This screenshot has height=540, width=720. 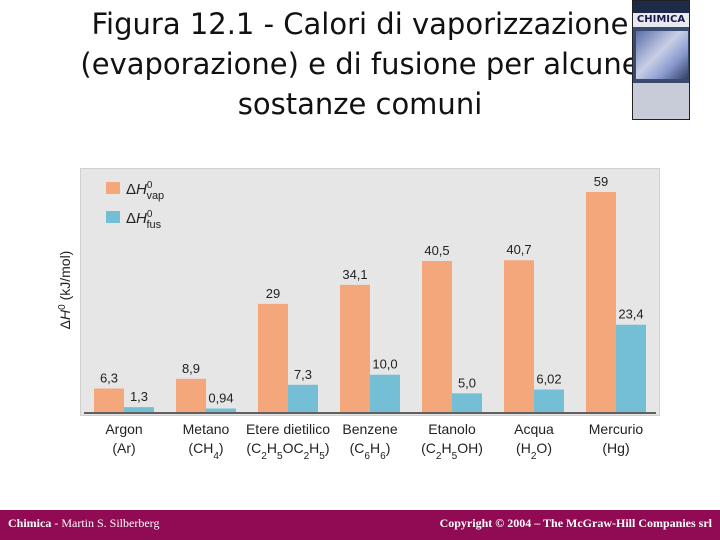 I want to click on bar-fus-acqua, so click(x=549, y=400).